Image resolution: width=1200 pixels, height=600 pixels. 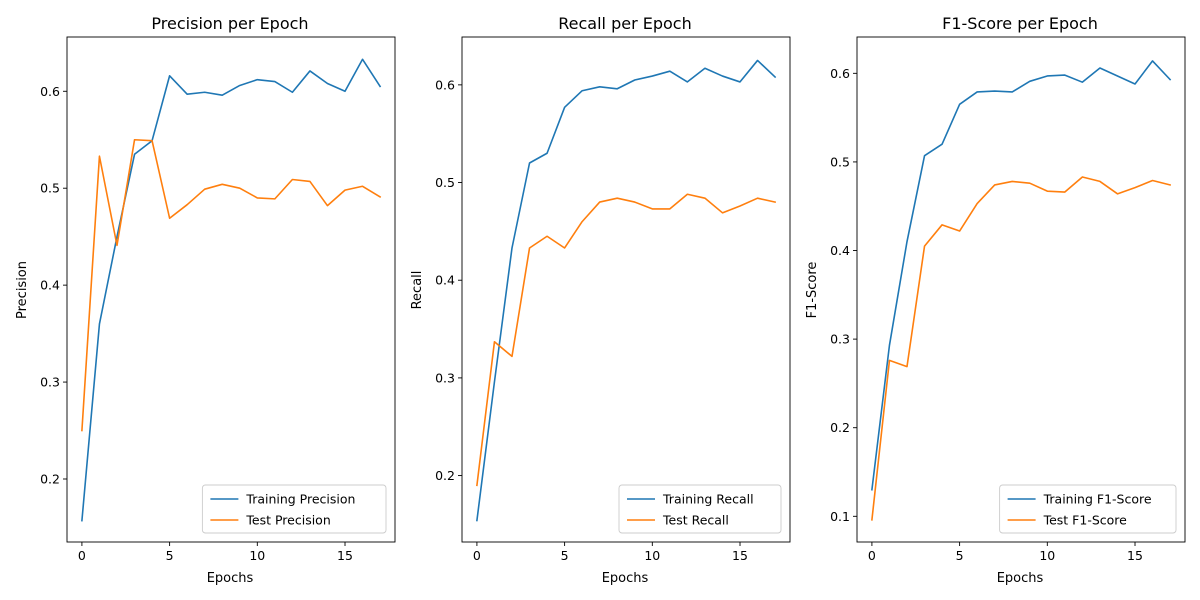 I want to click on y-axis-label: Recall, so click(x=417, y=290).